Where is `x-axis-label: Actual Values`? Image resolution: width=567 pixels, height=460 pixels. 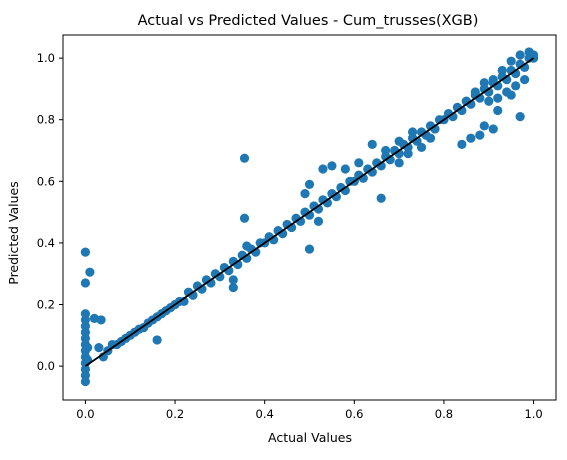
x-axis-label: Actual Values is located at coordinates (310, 437).